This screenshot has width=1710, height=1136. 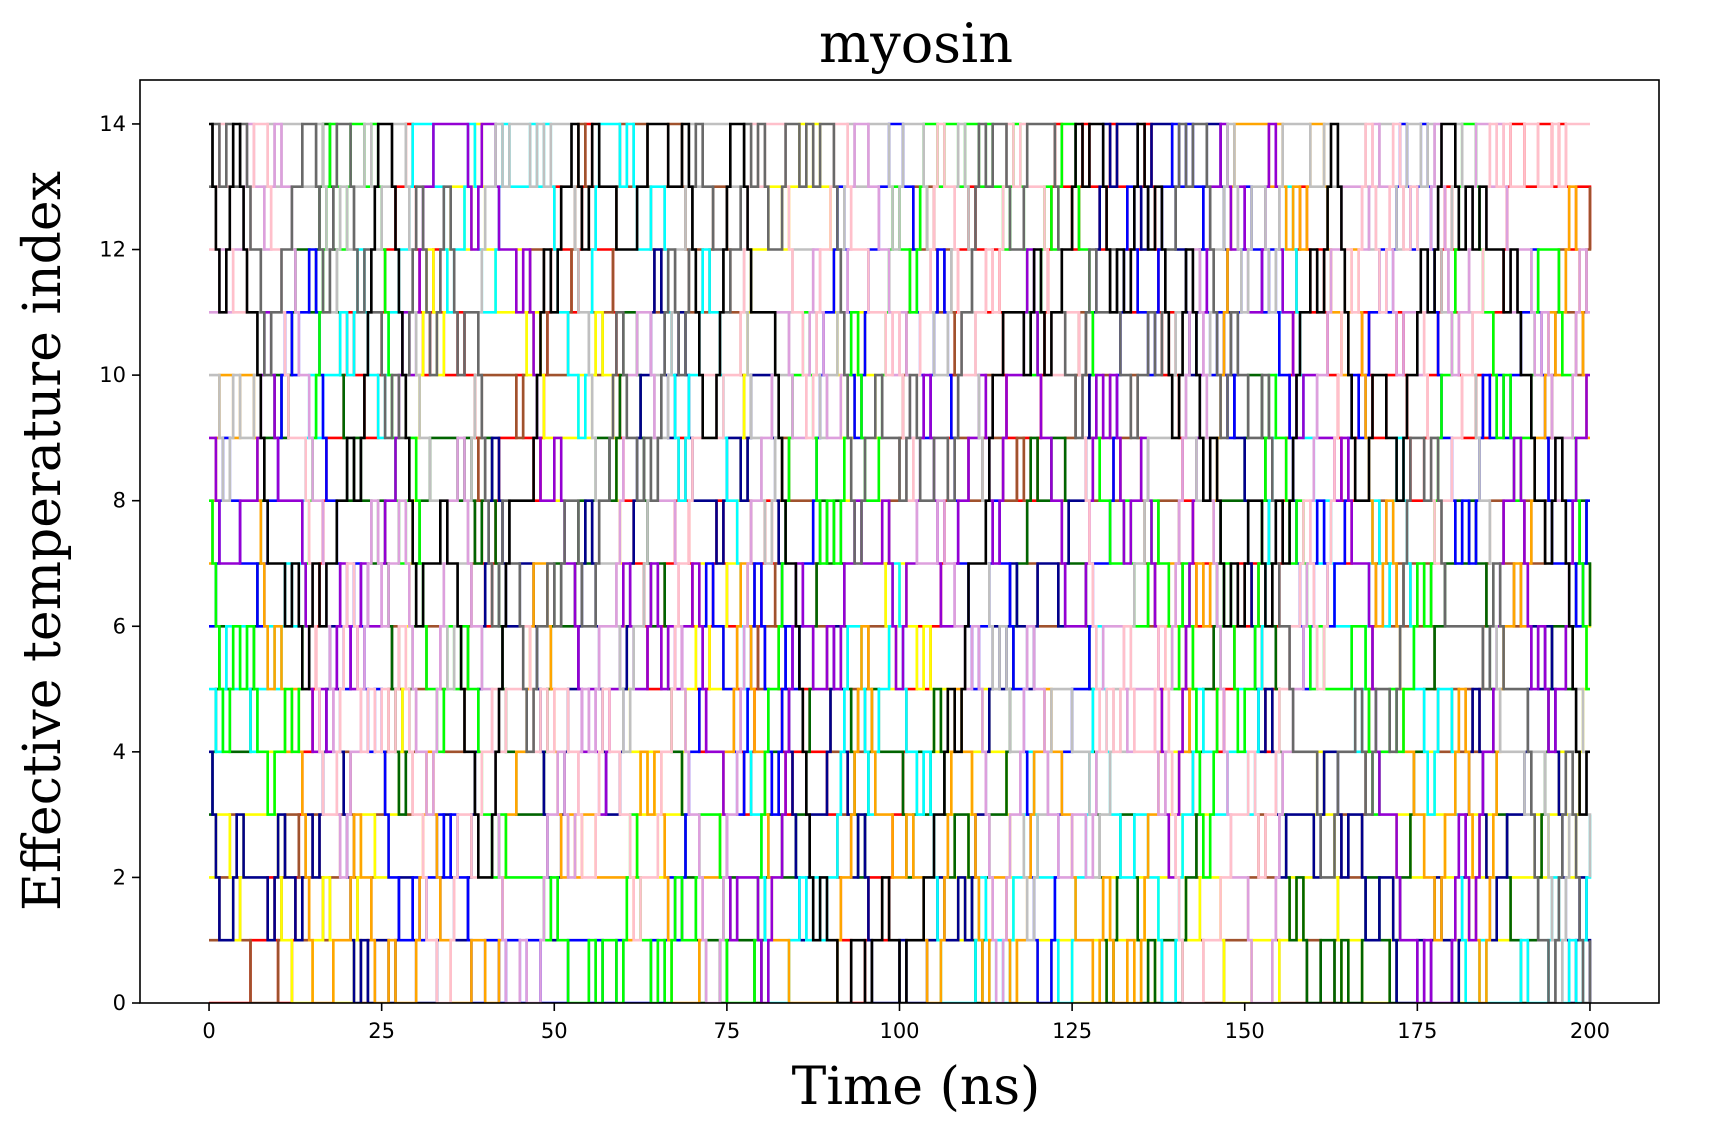 What do you see at coordinates (112, 124) in the screenshot?
I see `y-tick-label: 14` at bounding box center [112, 124].